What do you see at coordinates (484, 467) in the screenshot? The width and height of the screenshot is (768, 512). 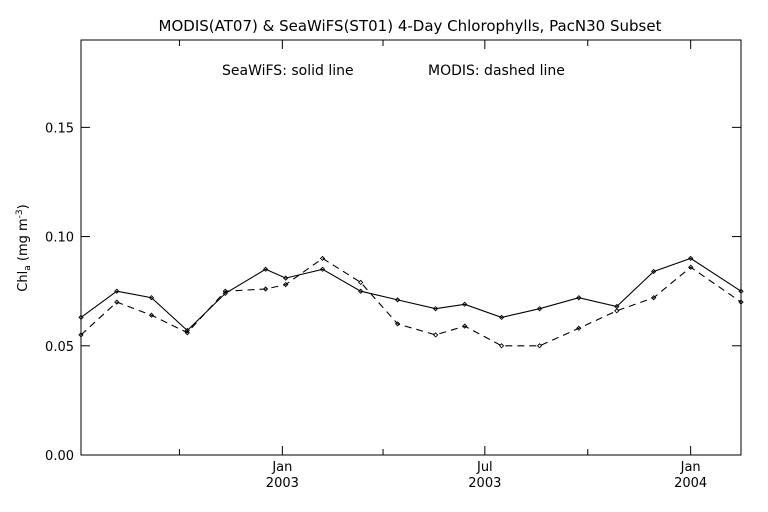 I see `x-tick-label-month-1: Jul` at bounding box center [484, 467].